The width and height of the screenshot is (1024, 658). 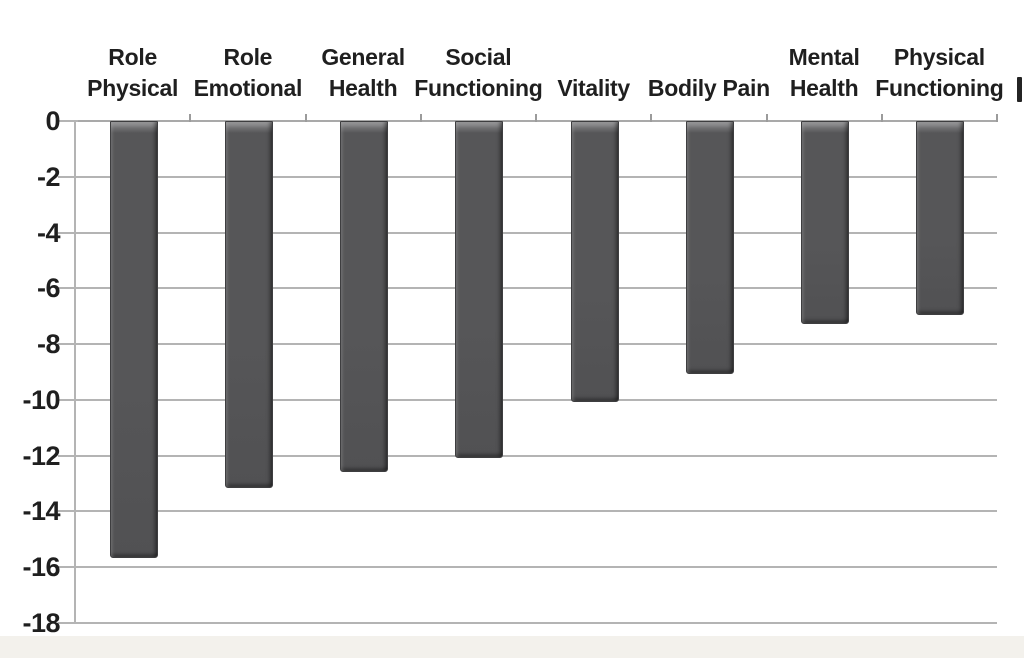 I want to click on y-tick-label: -8, so click(x=48, y=344).